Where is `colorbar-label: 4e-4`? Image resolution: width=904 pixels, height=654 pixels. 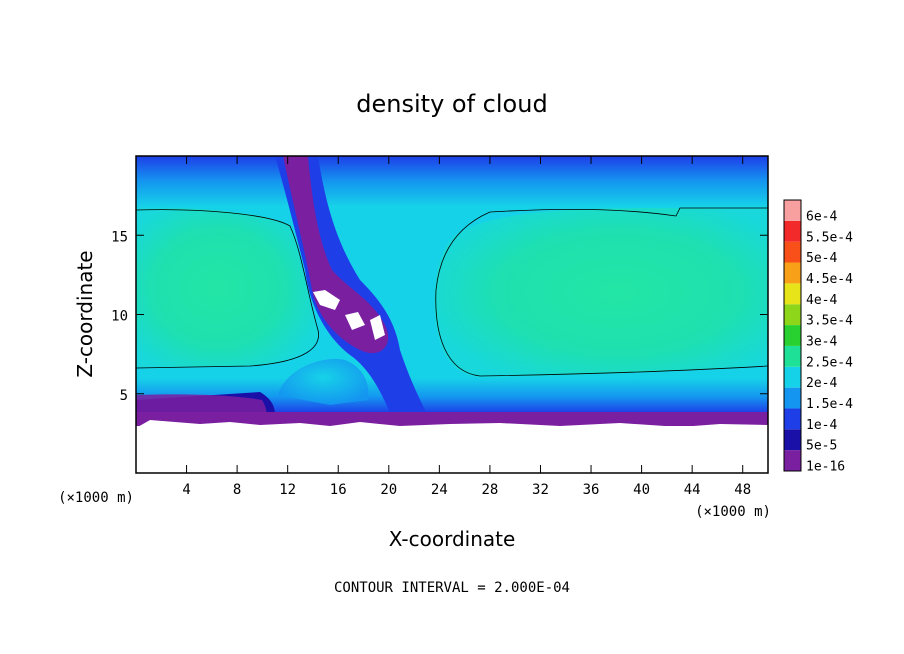
colorbar-label: 4e-4 is located at coordinates (821, 300).